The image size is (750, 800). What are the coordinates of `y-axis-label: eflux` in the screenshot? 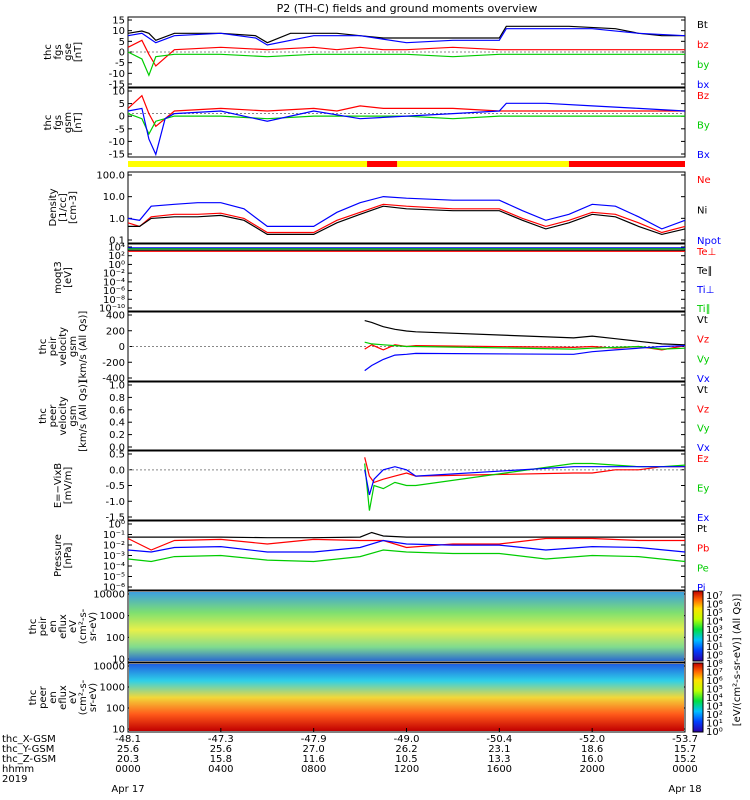 It's located at (63, 697).